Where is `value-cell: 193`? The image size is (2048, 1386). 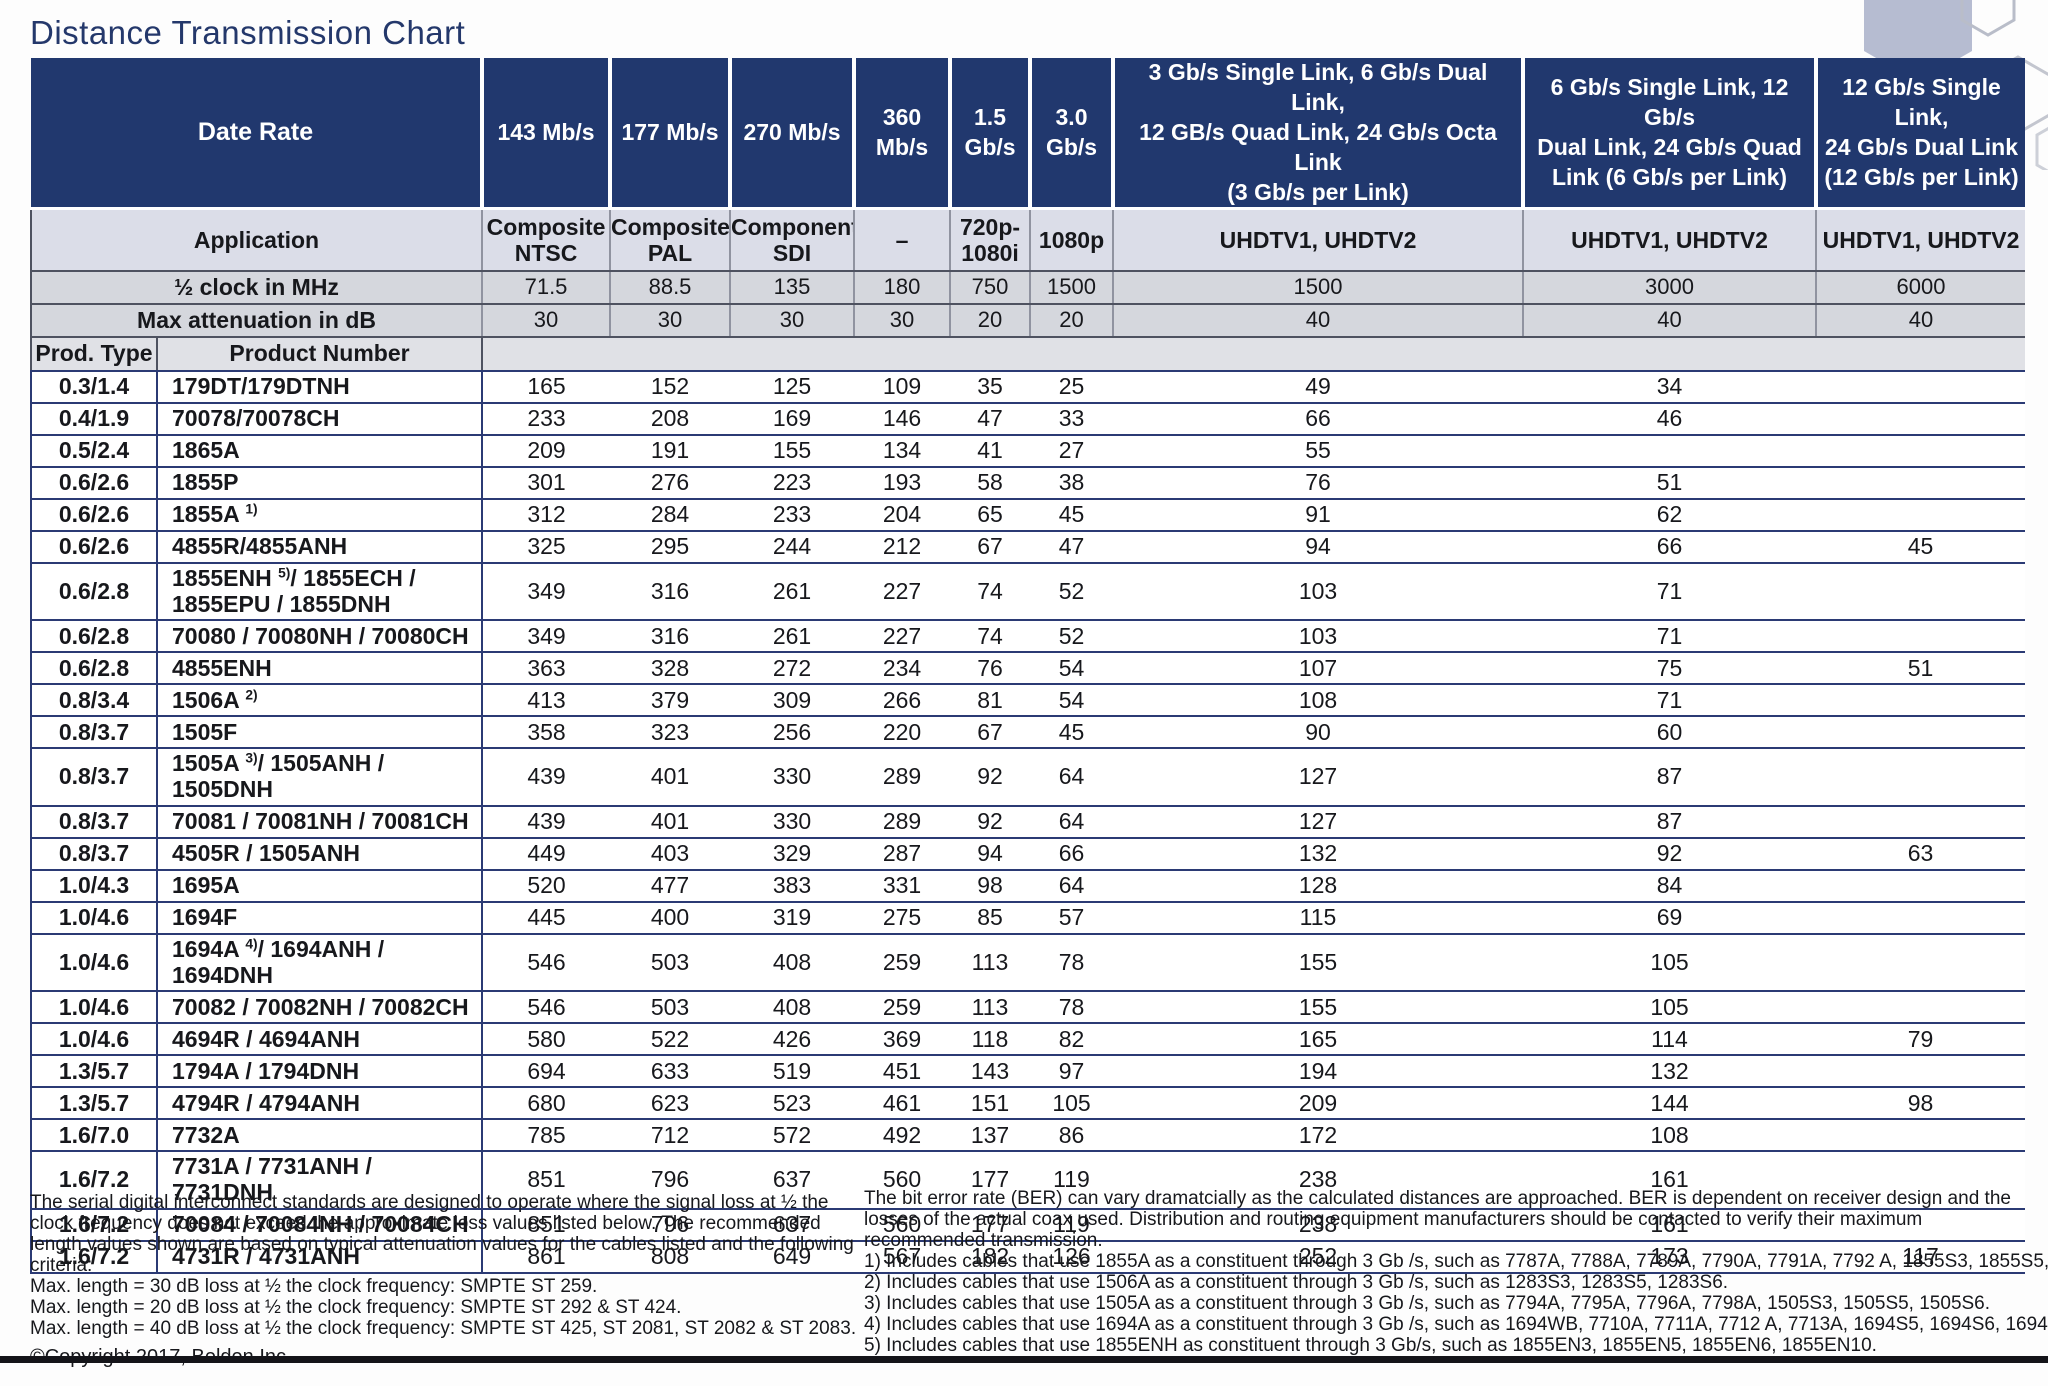 value-cell: 193 is located at coordinates (902, 483).